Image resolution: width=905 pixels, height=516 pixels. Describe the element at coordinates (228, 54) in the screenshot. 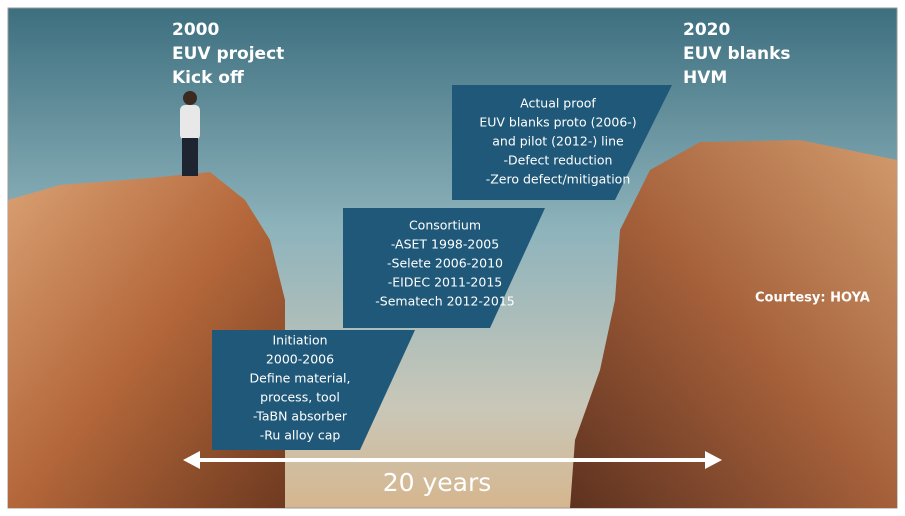

I see `heading-line: EUV project` at that location.